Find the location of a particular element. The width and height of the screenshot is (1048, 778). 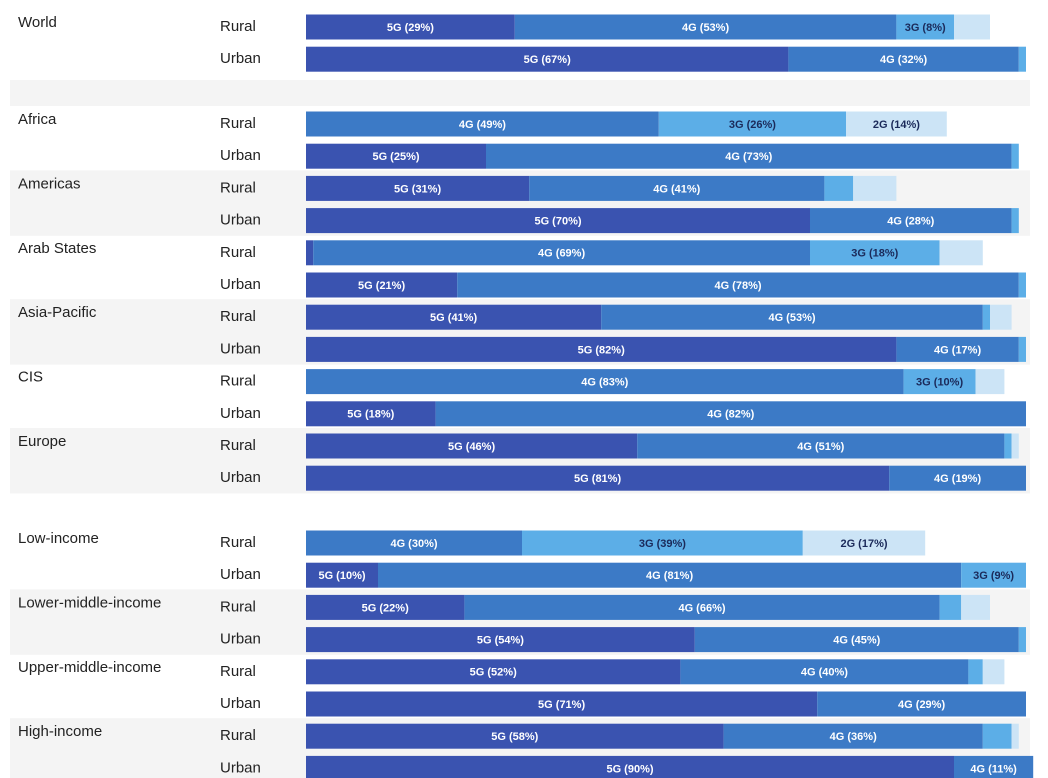

section-gap is located at coordinates (520, 93).